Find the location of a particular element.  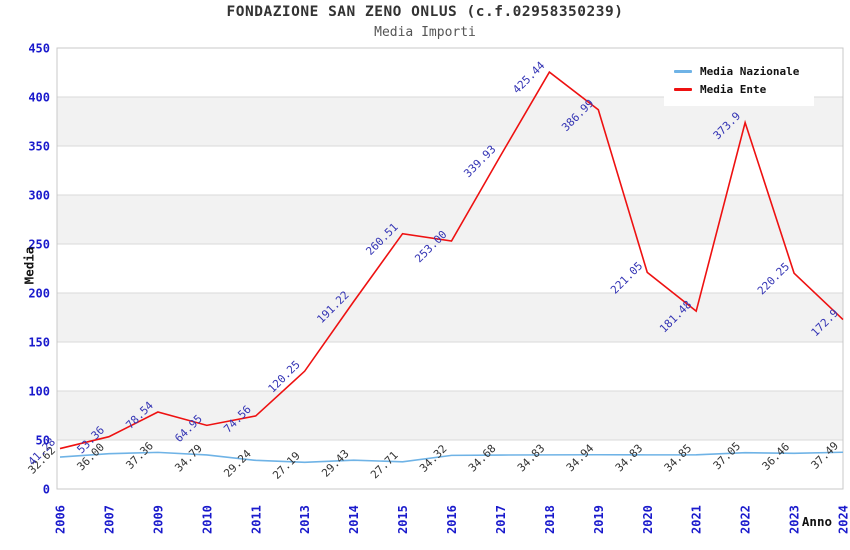

legend-swatch-media-ente is located at coordinates (683, 89).